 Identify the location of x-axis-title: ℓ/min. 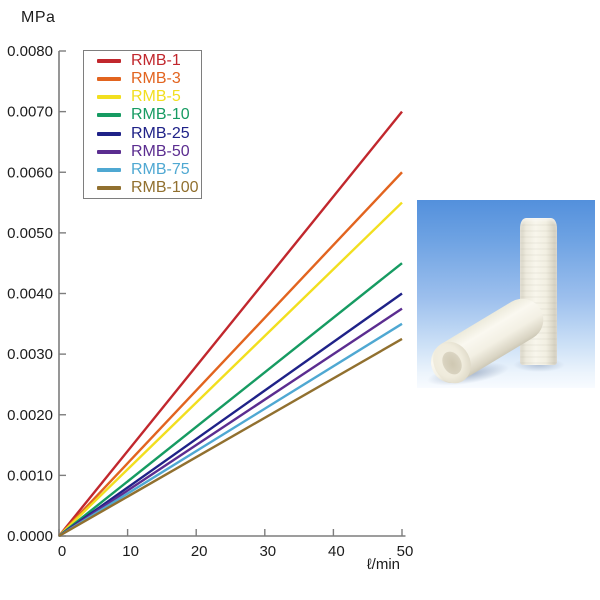
(383, 564).